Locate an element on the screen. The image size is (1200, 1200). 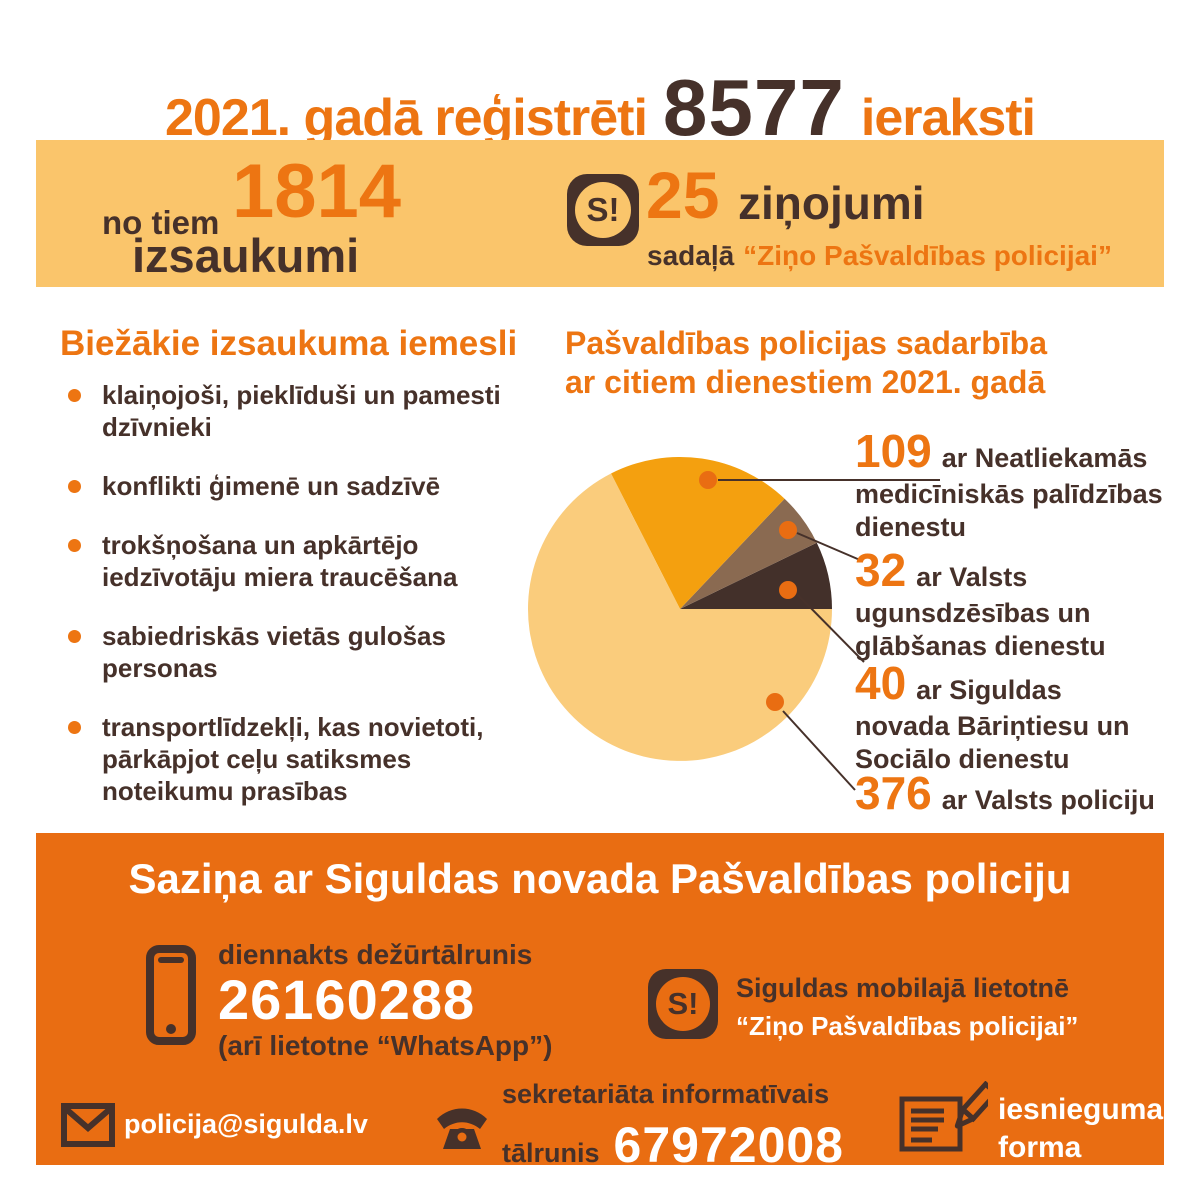
email-address: policija@sigulda.lv is located at coordinates (246, 1124).